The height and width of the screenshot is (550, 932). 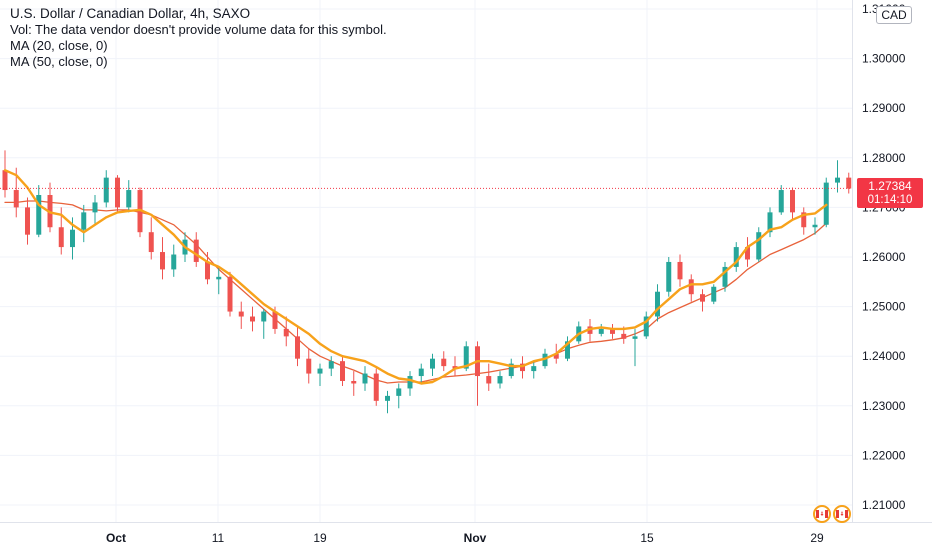 What do you see at coordinates (116, 538) in the screenshot?
I see `x-tick-label: Oct` at bounding box center [116, 538].